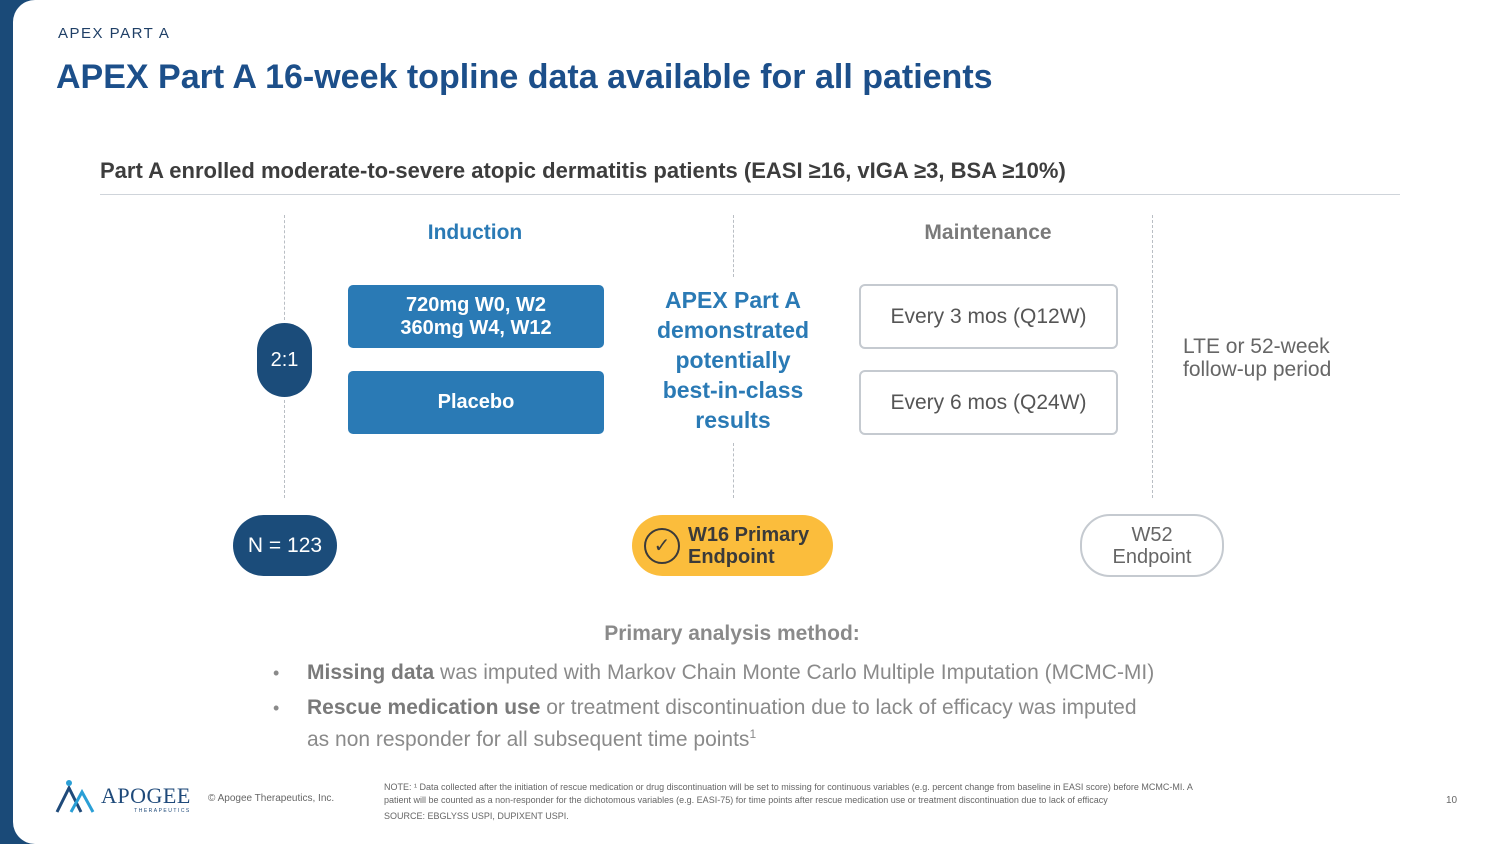 This screenshot has width=1500, height=844. What do you see at coordinates (476, 304) in the screenshot?
I see `induction-dose-line-1: 720mg W0, W2` at bounding box center [476, 304].